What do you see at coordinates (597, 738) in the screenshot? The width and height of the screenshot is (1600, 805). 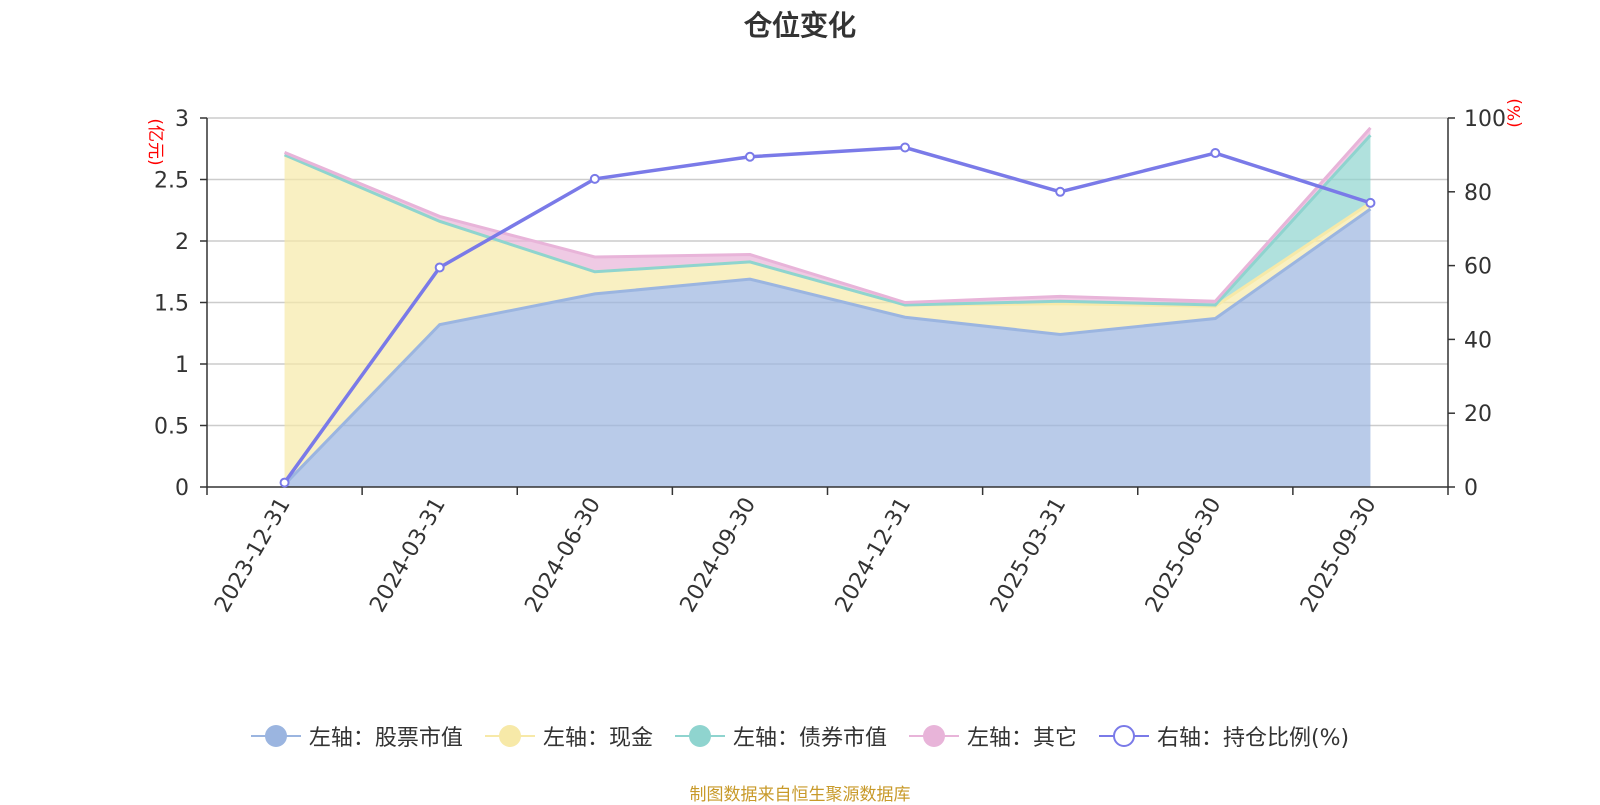 I see `legend-label: 左轴：现金` at bounding box center [597, 738].